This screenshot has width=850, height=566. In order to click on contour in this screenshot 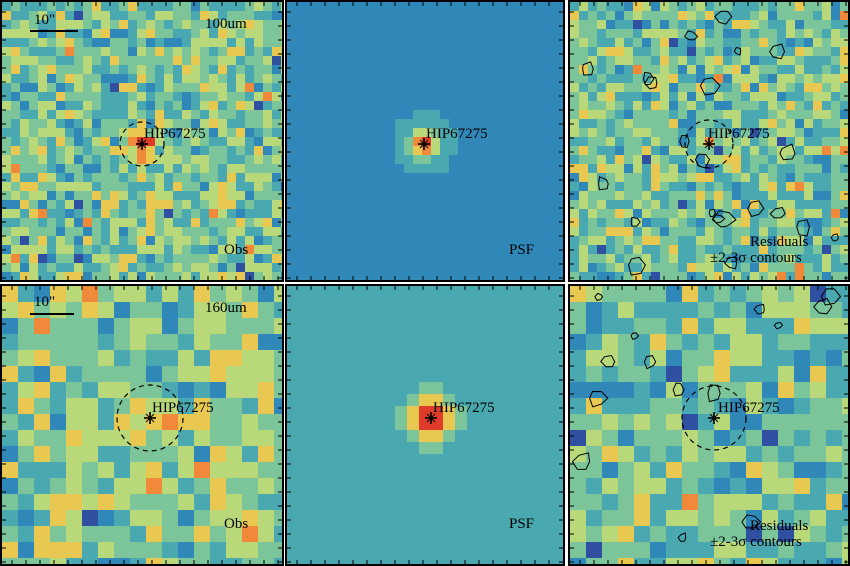, I will do `click(724, 219)`.